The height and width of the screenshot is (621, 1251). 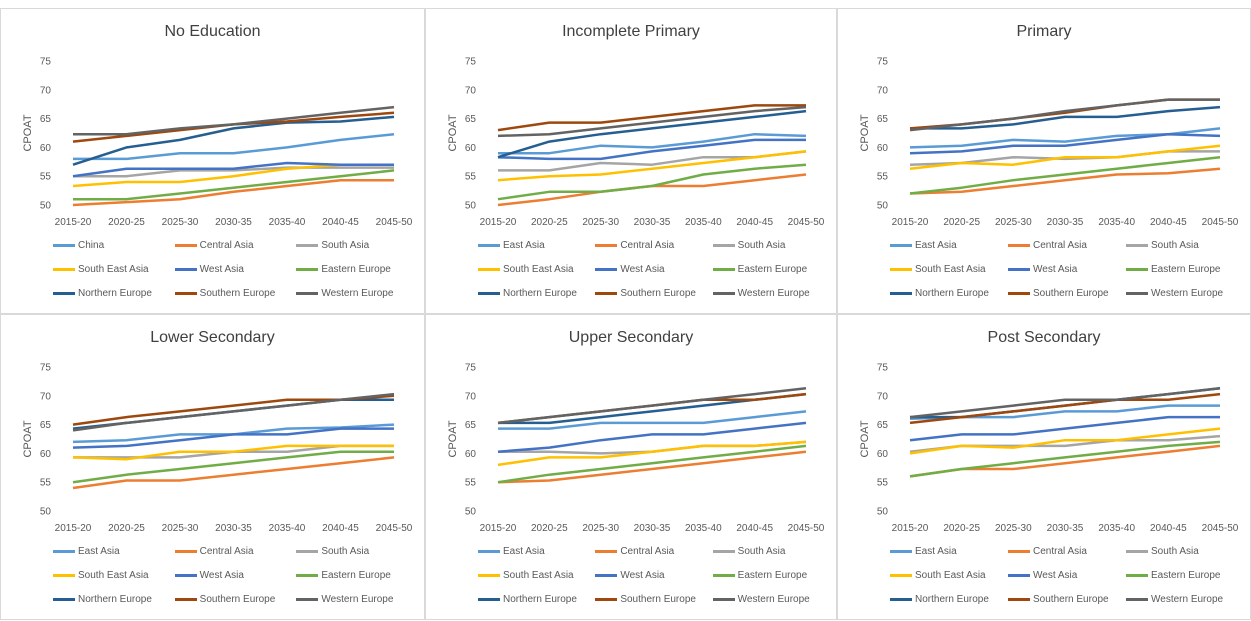 I want to click on chart-title: Lower Secondary, so click(x=212, y=337).